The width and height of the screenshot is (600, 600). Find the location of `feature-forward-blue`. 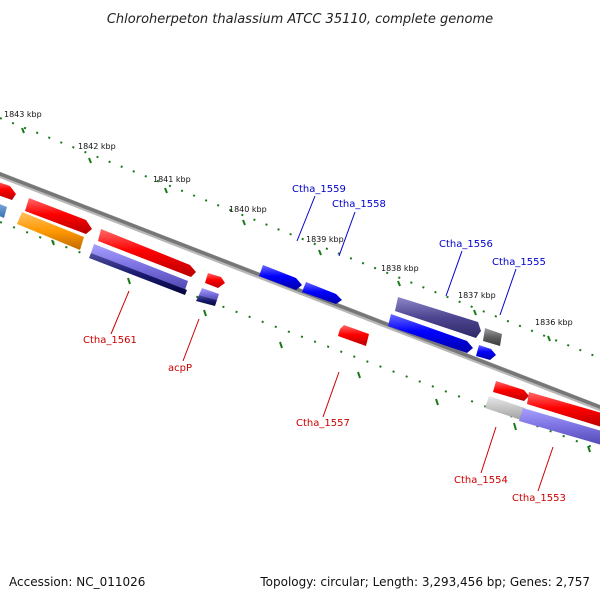

feature-forward-blue is located at coordinates (430, 333).